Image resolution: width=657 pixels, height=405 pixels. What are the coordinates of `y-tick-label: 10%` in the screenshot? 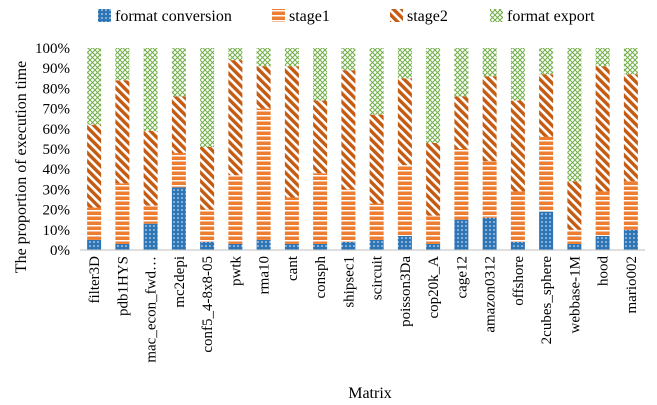 It's located at (57, 231).